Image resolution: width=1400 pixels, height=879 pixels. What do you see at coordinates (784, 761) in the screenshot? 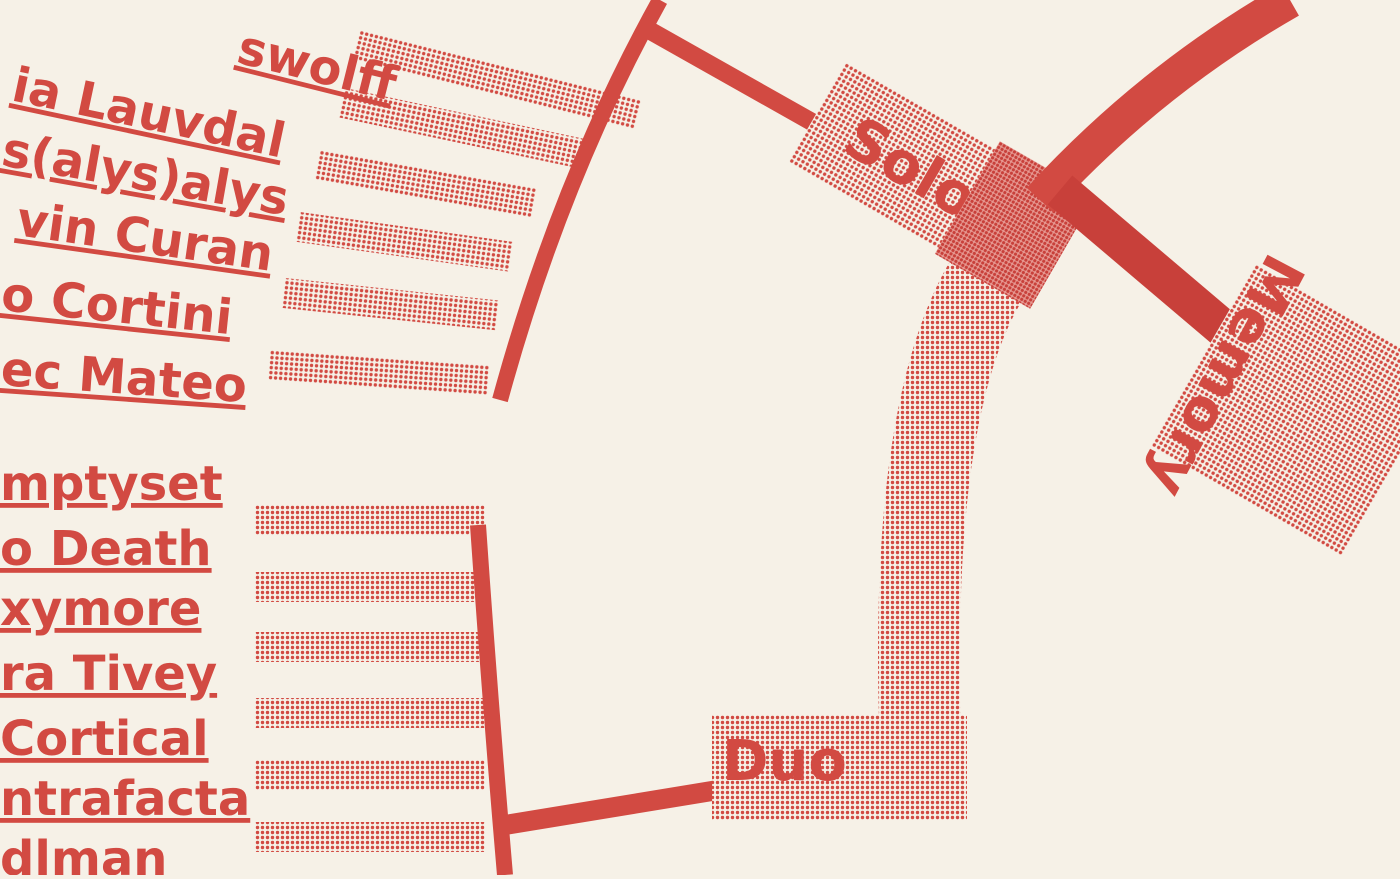
I see `duo-label: Duo` at bounding box center [784, 761].